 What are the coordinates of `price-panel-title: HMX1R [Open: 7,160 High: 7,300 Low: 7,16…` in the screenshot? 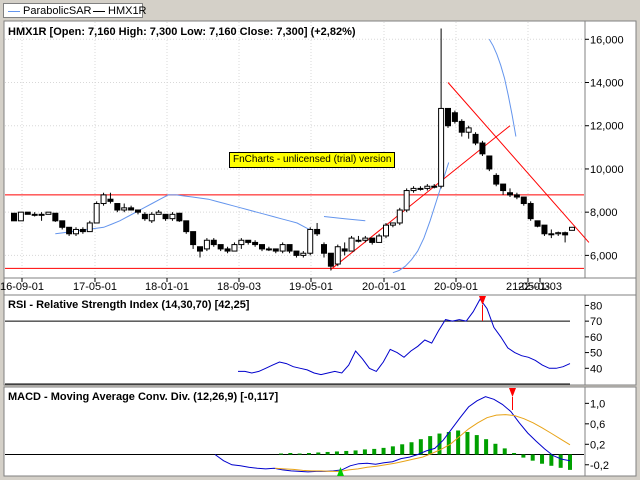 It's located at (182, 32).